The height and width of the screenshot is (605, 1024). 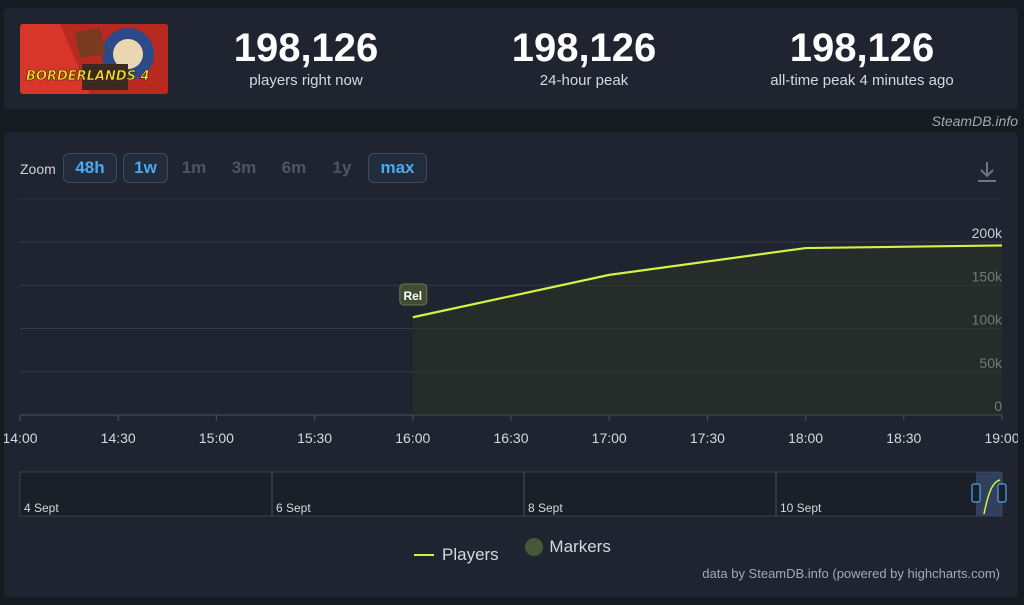 I want to click on x-tick-label: 17:30, so click(x=707, y=438).